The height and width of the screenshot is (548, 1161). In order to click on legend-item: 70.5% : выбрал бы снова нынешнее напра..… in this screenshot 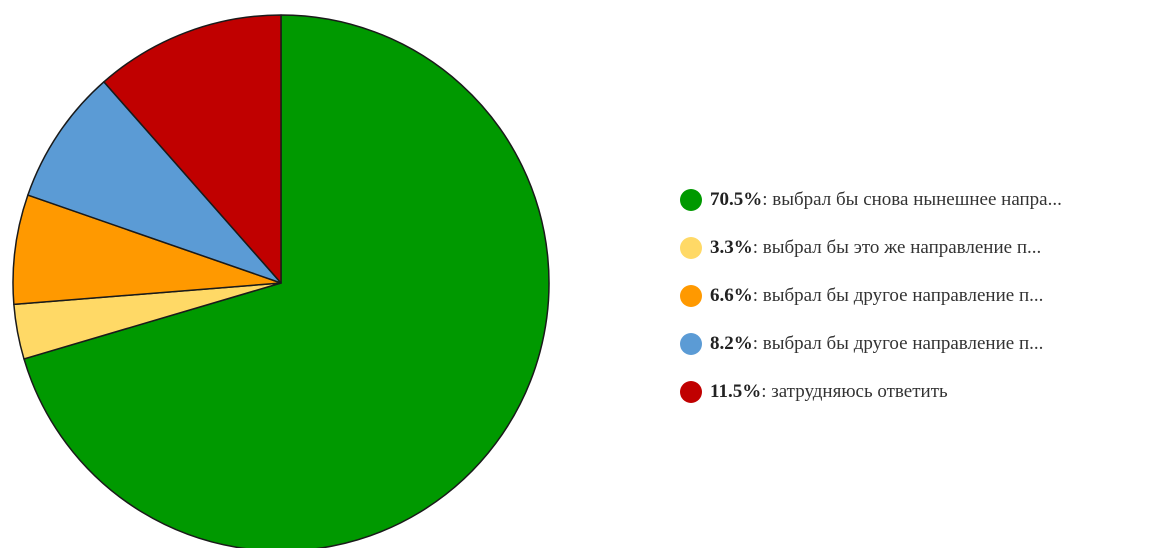, I will do `click(919, 200)`.